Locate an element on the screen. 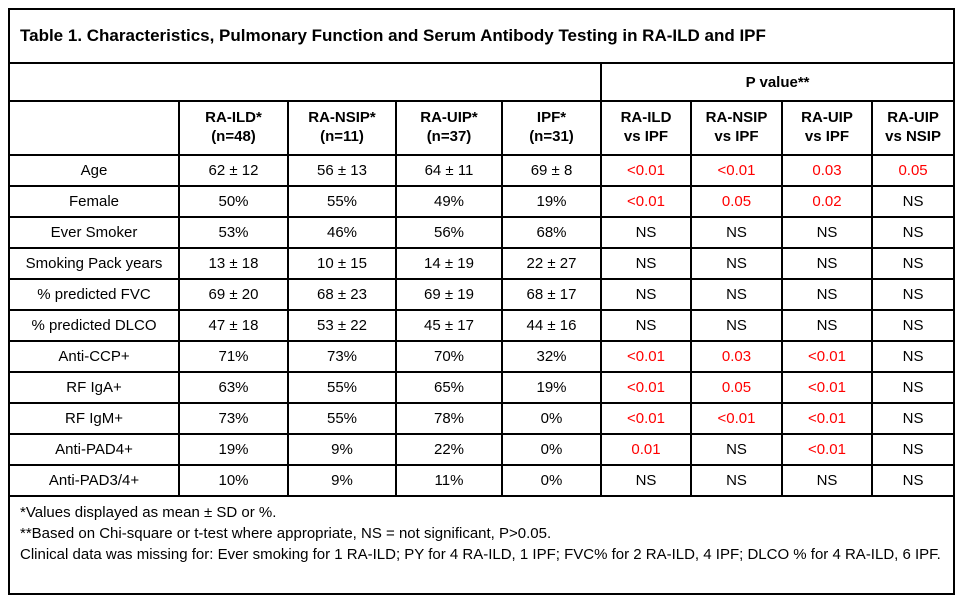 The width and height of the screenshot is (961, 603). row-label: Age is located at coordinates (94, 170).